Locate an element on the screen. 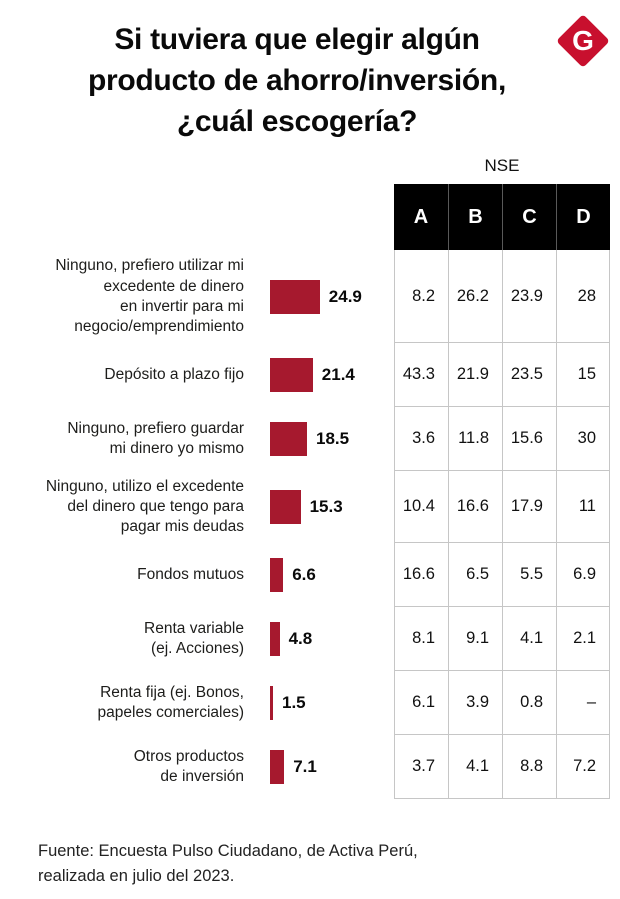 The image size is (620, 899). table-cell-nse-d: 6.9 is located at coordinates (583, 575).